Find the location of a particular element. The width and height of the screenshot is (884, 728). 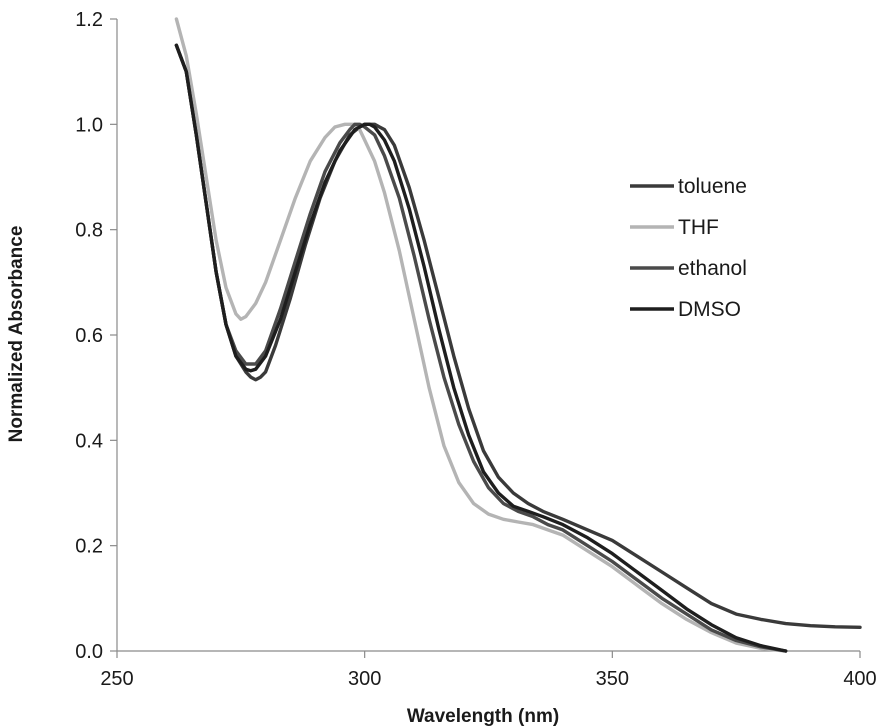

y-tick-labels: 0.0 0.2 0.4 0.6 0.8 1.0 1.2 is located at coordinates (96, 336).